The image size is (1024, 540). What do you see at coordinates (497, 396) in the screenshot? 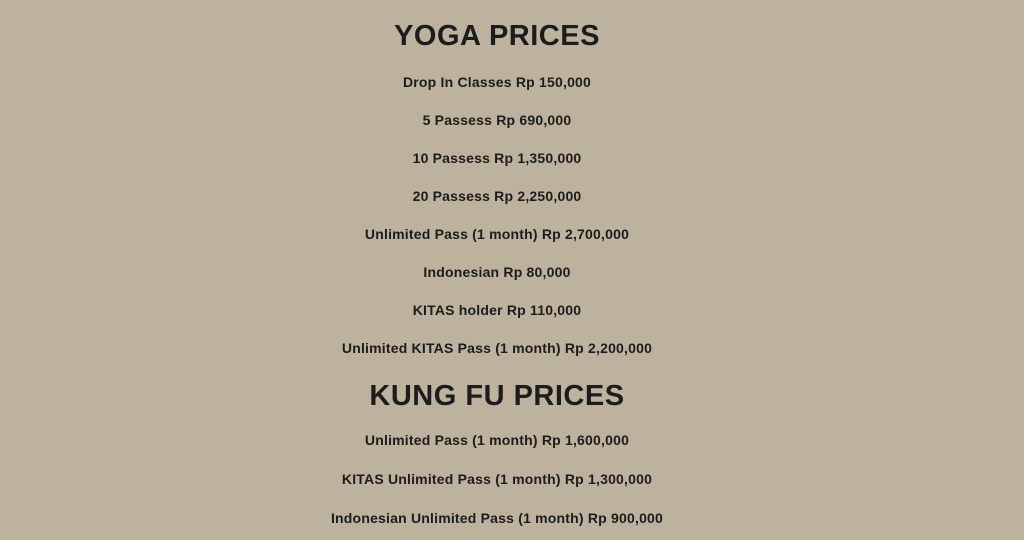
I see `kungfu-prices-heading: KUNG FU PRICES` at bounding box center [497, 396].